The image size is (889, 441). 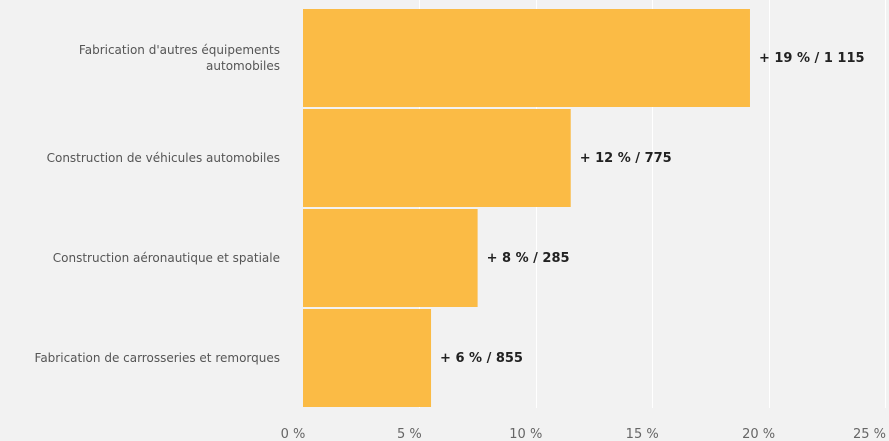 What do you see at coordinates (758, 434) in the screenshot?
I see `x-tick-label: 20 %` at bounding box center [758, 434].